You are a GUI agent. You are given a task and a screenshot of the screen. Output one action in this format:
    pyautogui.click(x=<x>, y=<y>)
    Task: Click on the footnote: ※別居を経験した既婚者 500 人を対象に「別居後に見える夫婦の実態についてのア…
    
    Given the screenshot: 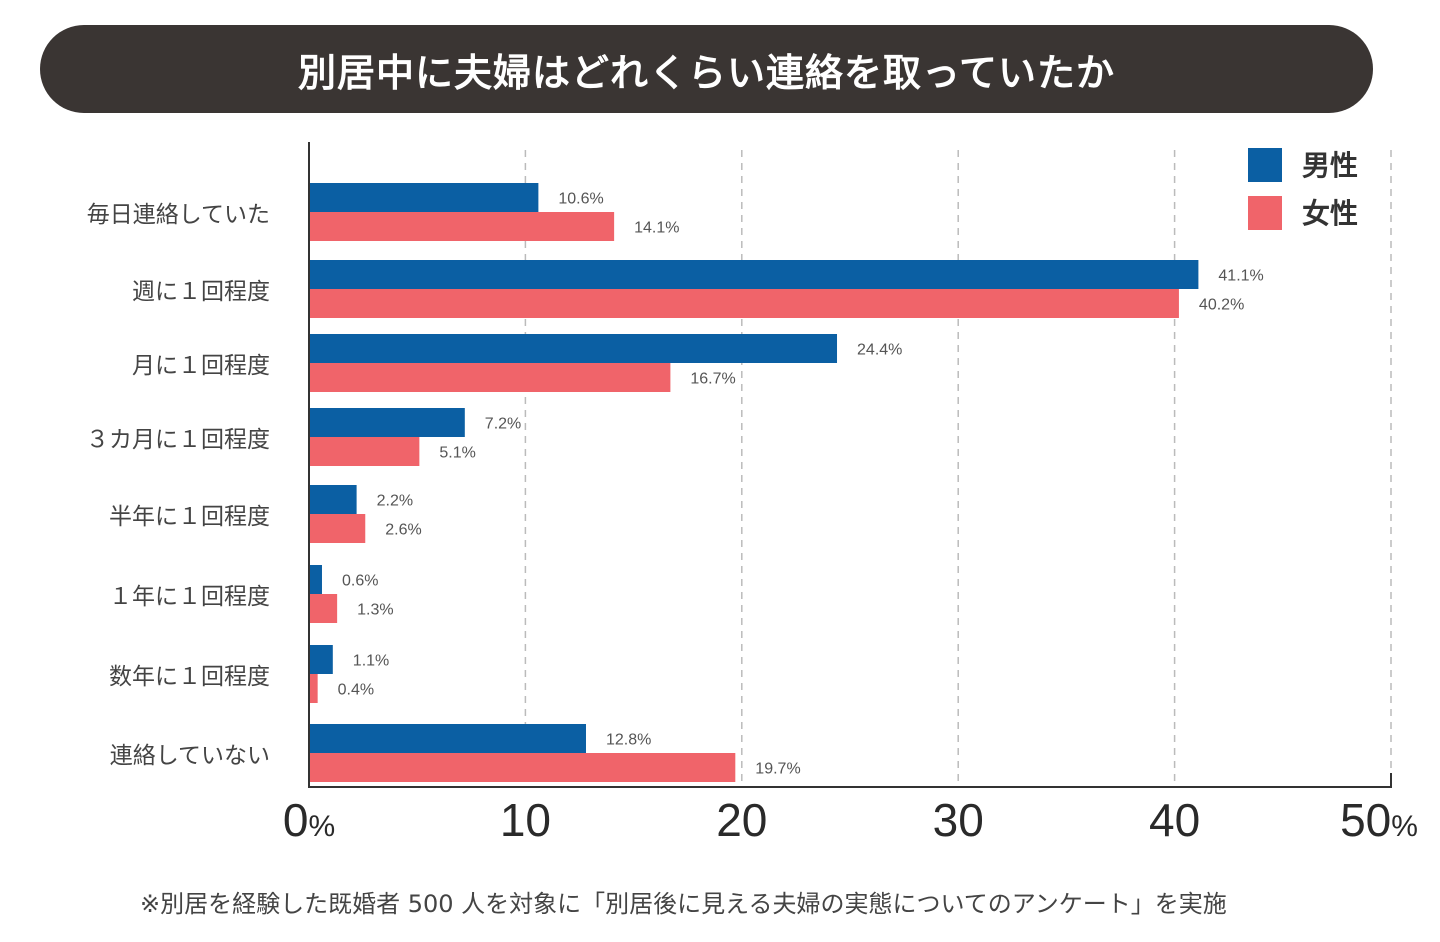 What is the action you would take?
    pyautogui.click(x=683, y=904)
    